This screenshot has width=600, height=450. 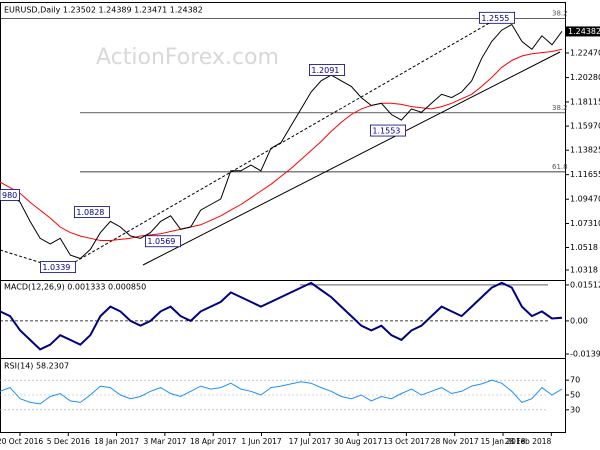 What do you see at coordinates (575, 380) in the screenshot?
I see `y-tick-label: 70` at bounding box center [575, 380].